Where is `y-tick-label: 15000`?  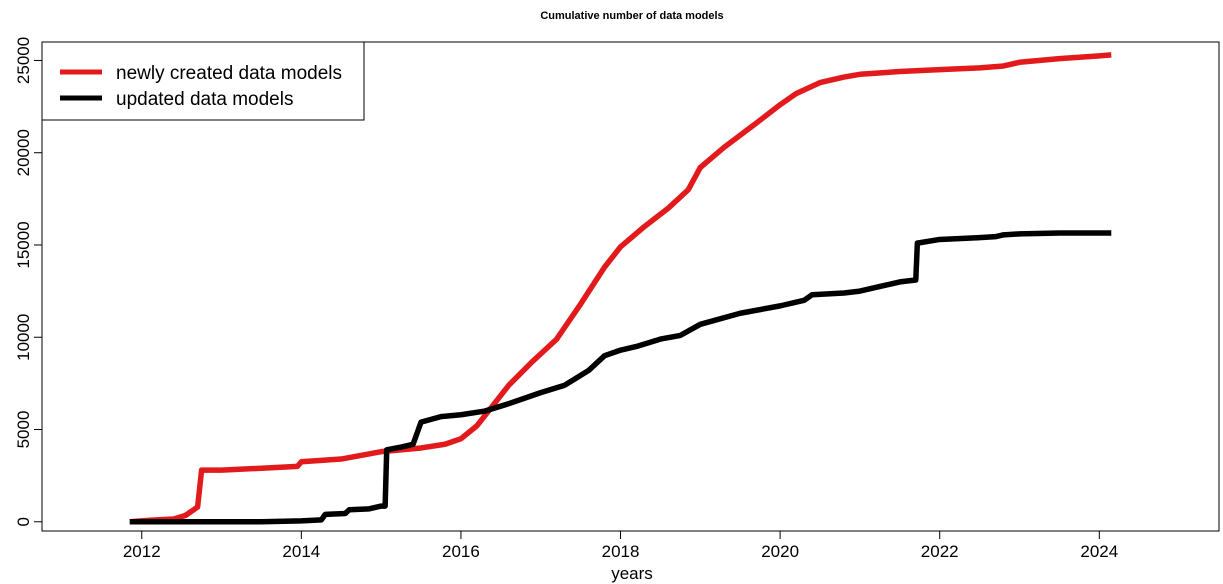 y-tick-label: 15000 is located at coordinates (23, 244).